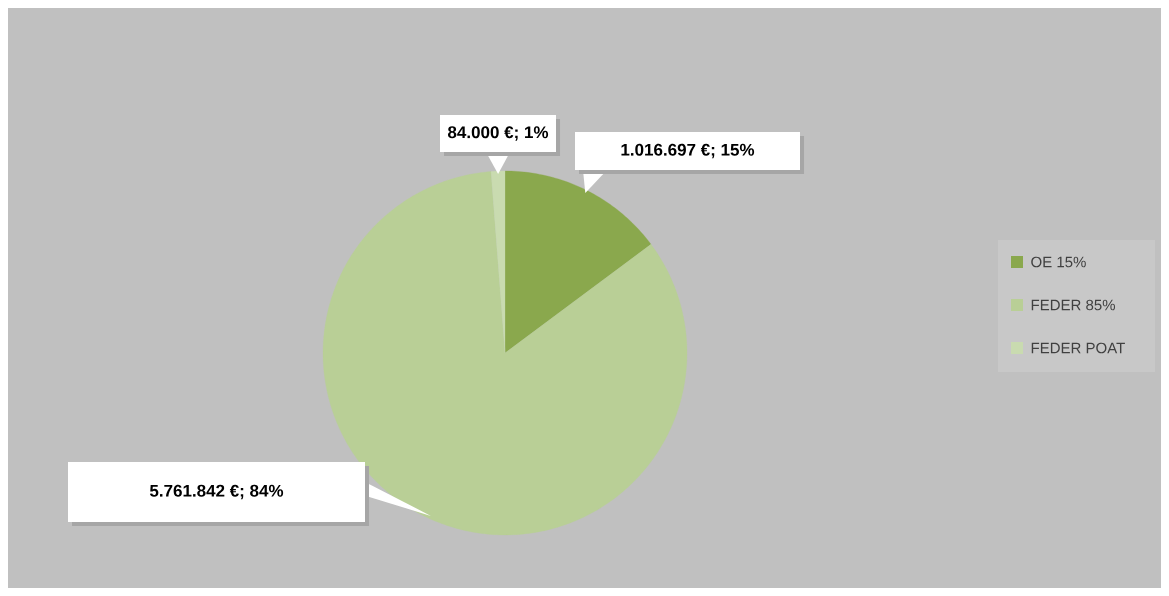 This screenshot has width=1169, height=596. What do you see at coordinates (688, 151) in the screenshot?
I see `data-label: 1.016.697 €; 15%` at bounding box center [688, 151].